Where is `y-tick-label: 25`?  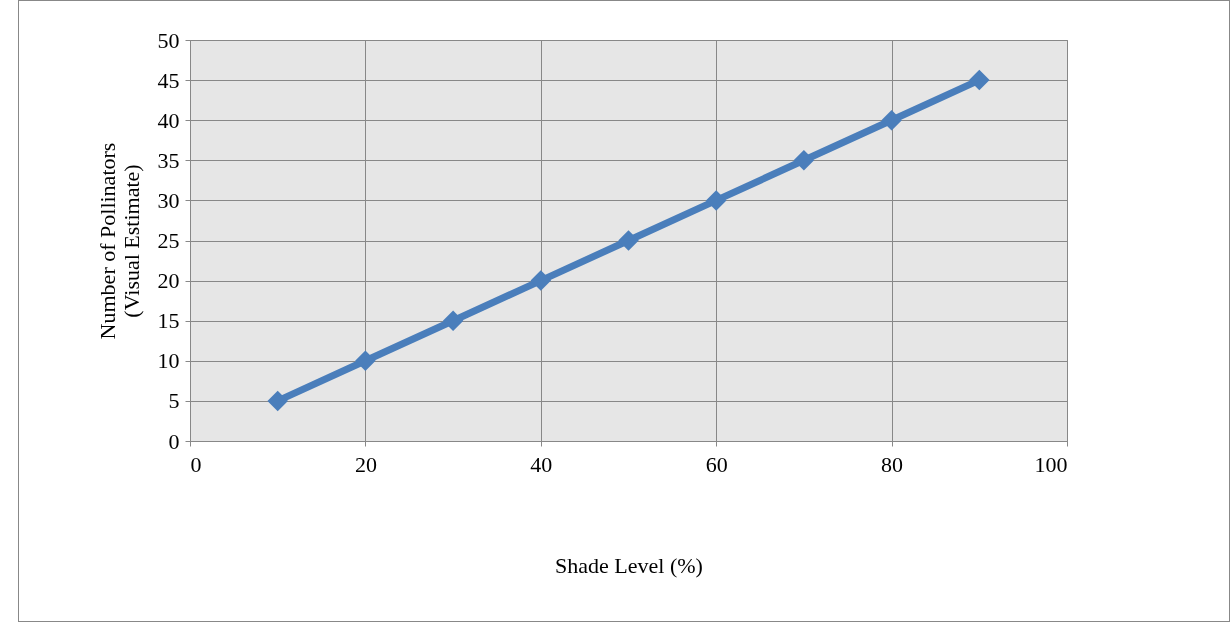
y-tick-label: 25 is located at coordinates (168, 240).